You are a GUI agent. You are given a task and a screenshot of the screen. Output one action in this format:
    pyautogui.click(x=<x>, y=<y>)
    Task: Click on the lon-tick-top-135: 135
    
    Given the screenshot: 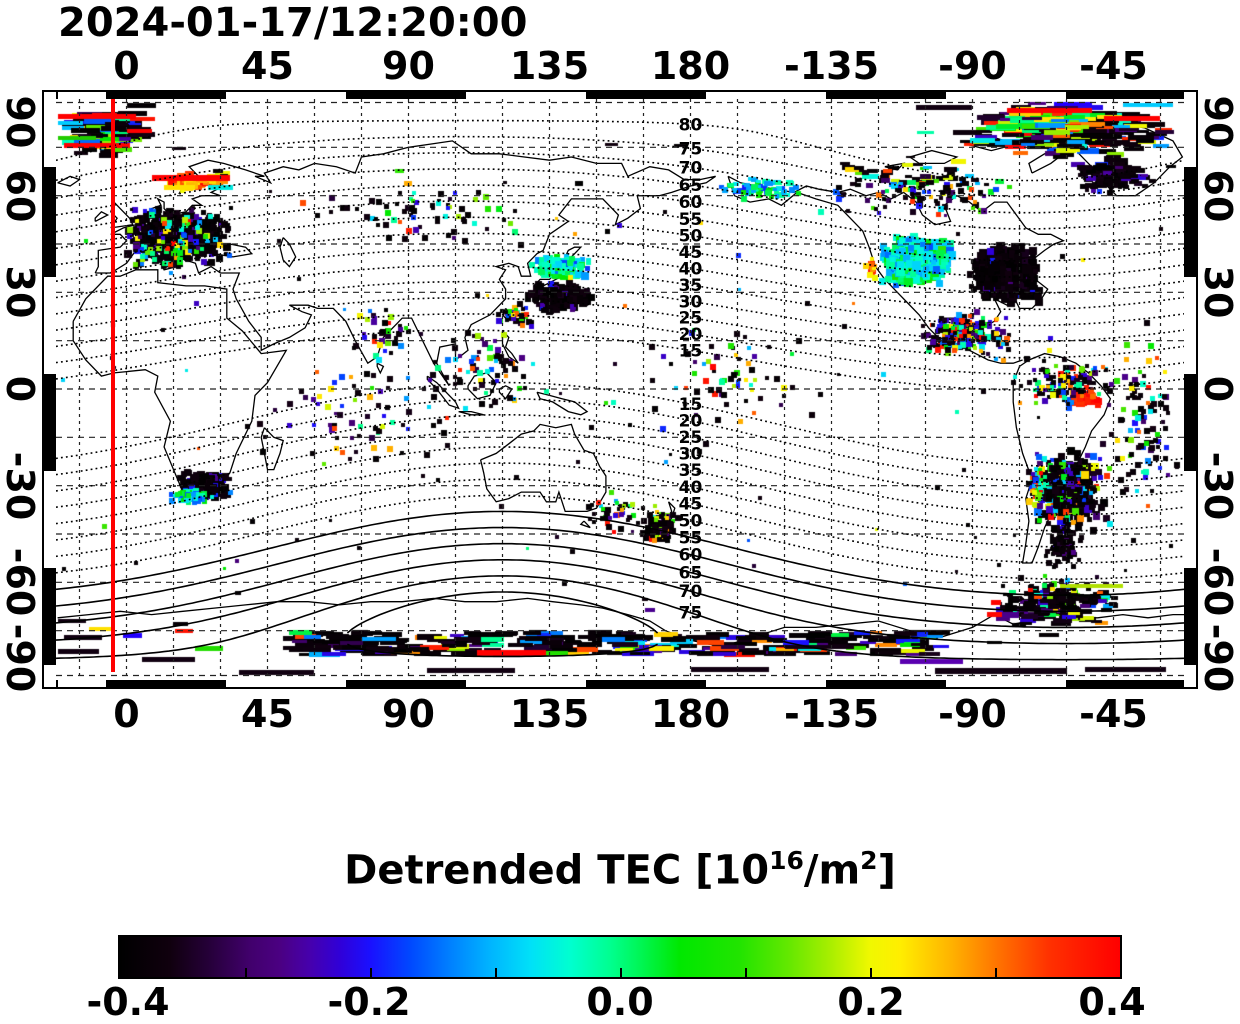 What is the action you would take?
    pyautogui.click(x=549, y=66)
    